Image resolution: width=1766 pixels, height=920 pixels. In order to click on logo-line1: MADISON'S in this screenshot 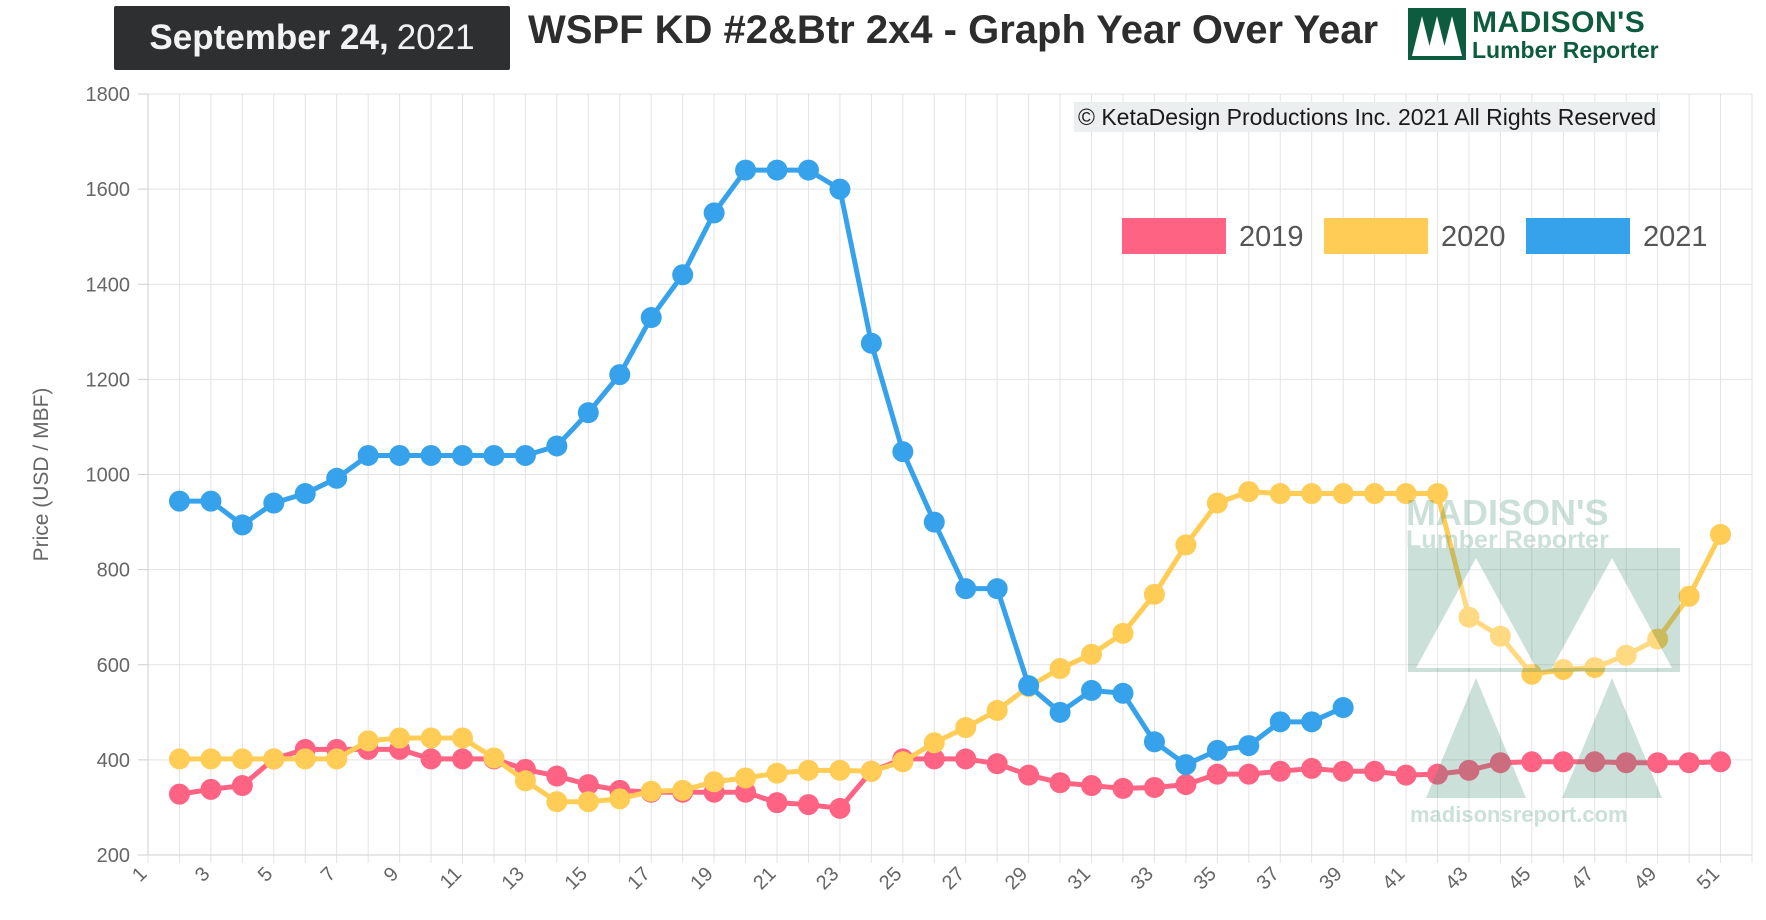, I will do `click(1559, 22)`.